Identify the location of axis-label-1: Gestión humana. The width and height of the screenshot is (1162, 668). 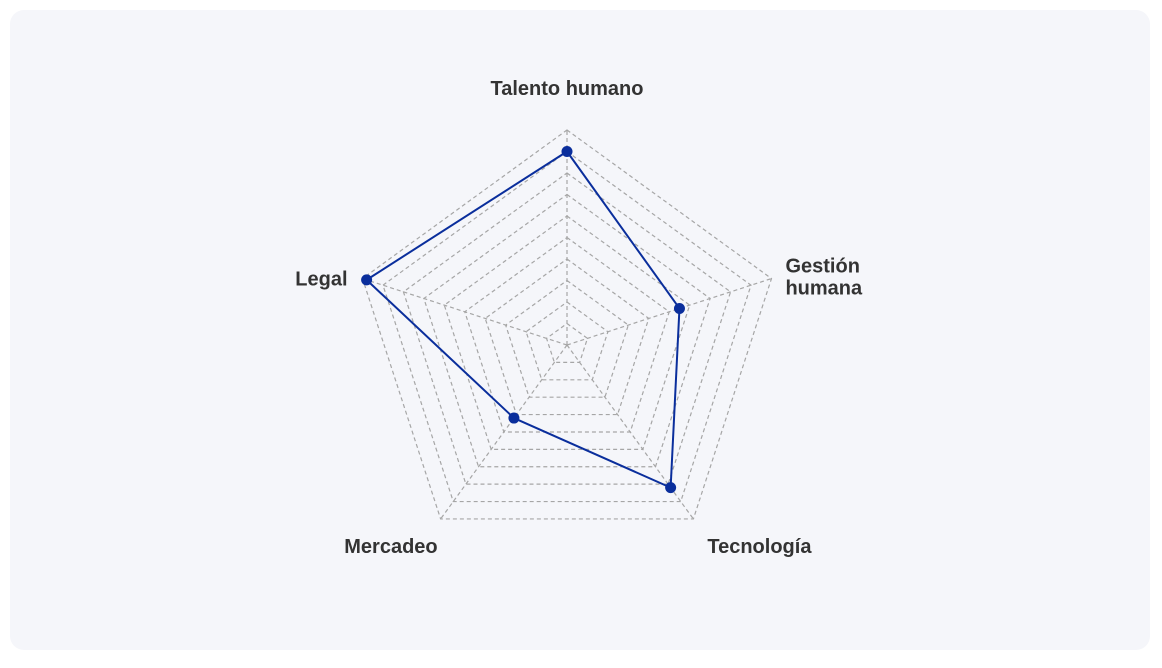
(824, 278).